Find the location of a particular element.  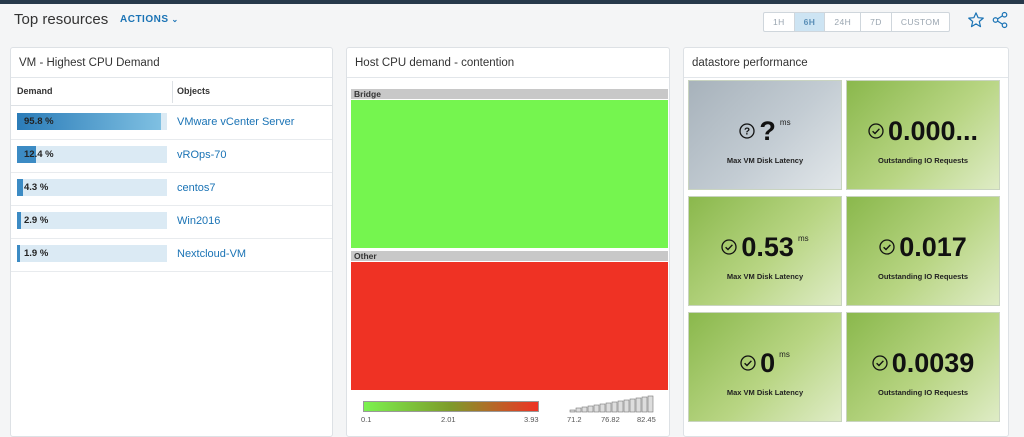

demand-bar: 2.9 % is located at coordinates (92, 220).